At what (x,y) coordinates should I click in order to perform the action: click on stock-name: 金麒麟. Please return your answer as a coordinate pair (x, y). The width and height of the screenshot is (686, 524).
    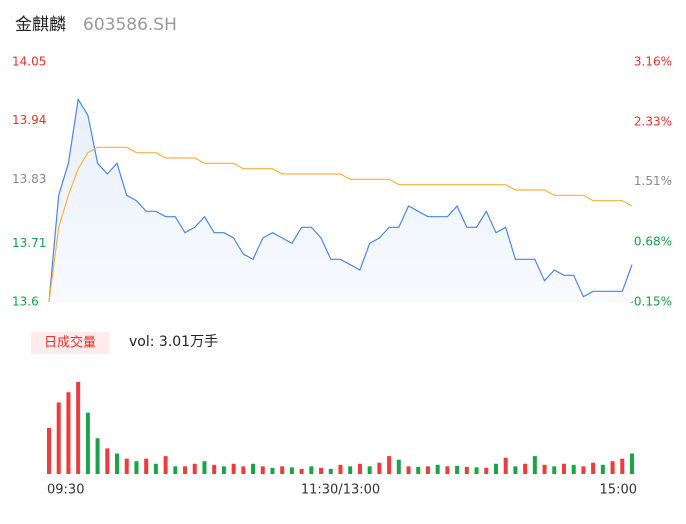
    Looking at the image, I should click on (40, 25).